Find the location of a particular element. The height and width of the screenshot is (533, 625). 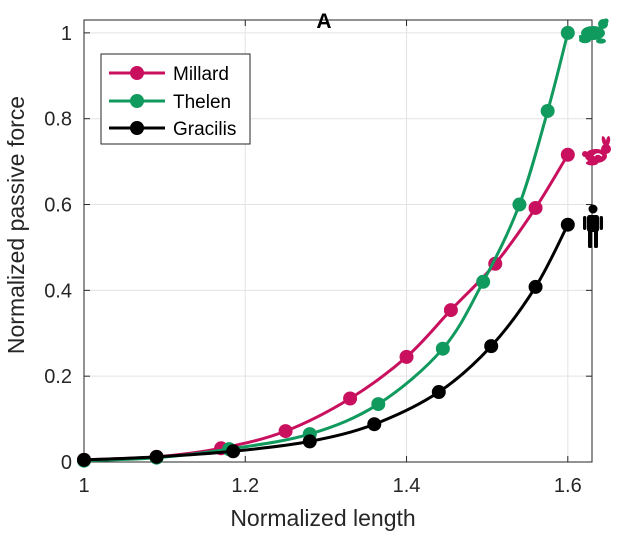

y-tick-label: 1 is located at coordinates (66, 34).